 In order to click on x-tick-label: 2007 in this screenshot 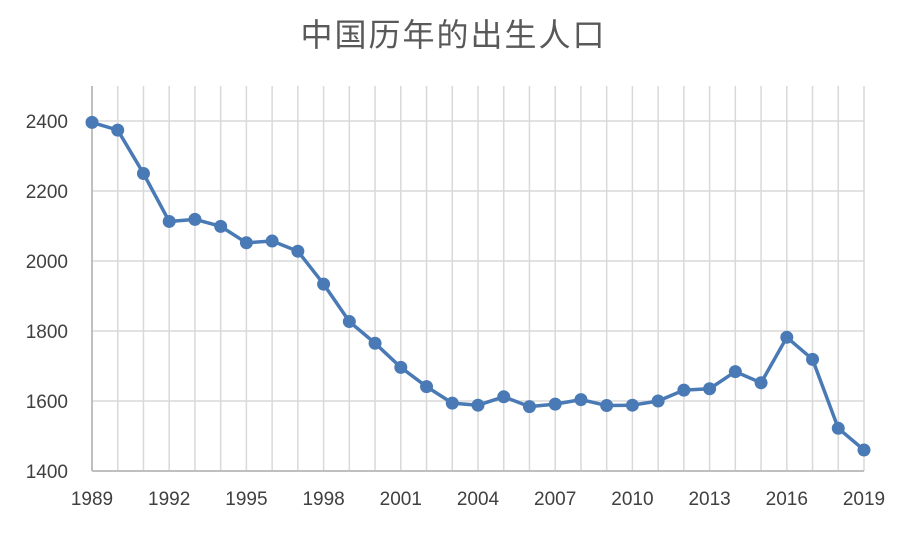, I will do `click(555, 499)`.